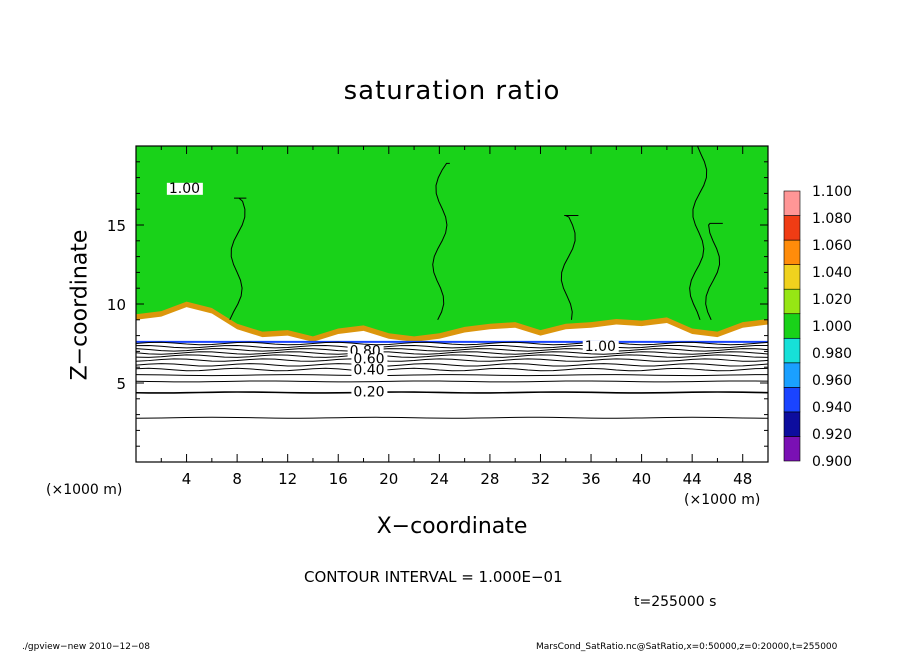 Image resolution: width=904 pixels, height=654 pixels. What do you see at coordinates (675, 602) in the screenshot?
I see `time-label: t=255000 s` at bounding box center [675, 602].